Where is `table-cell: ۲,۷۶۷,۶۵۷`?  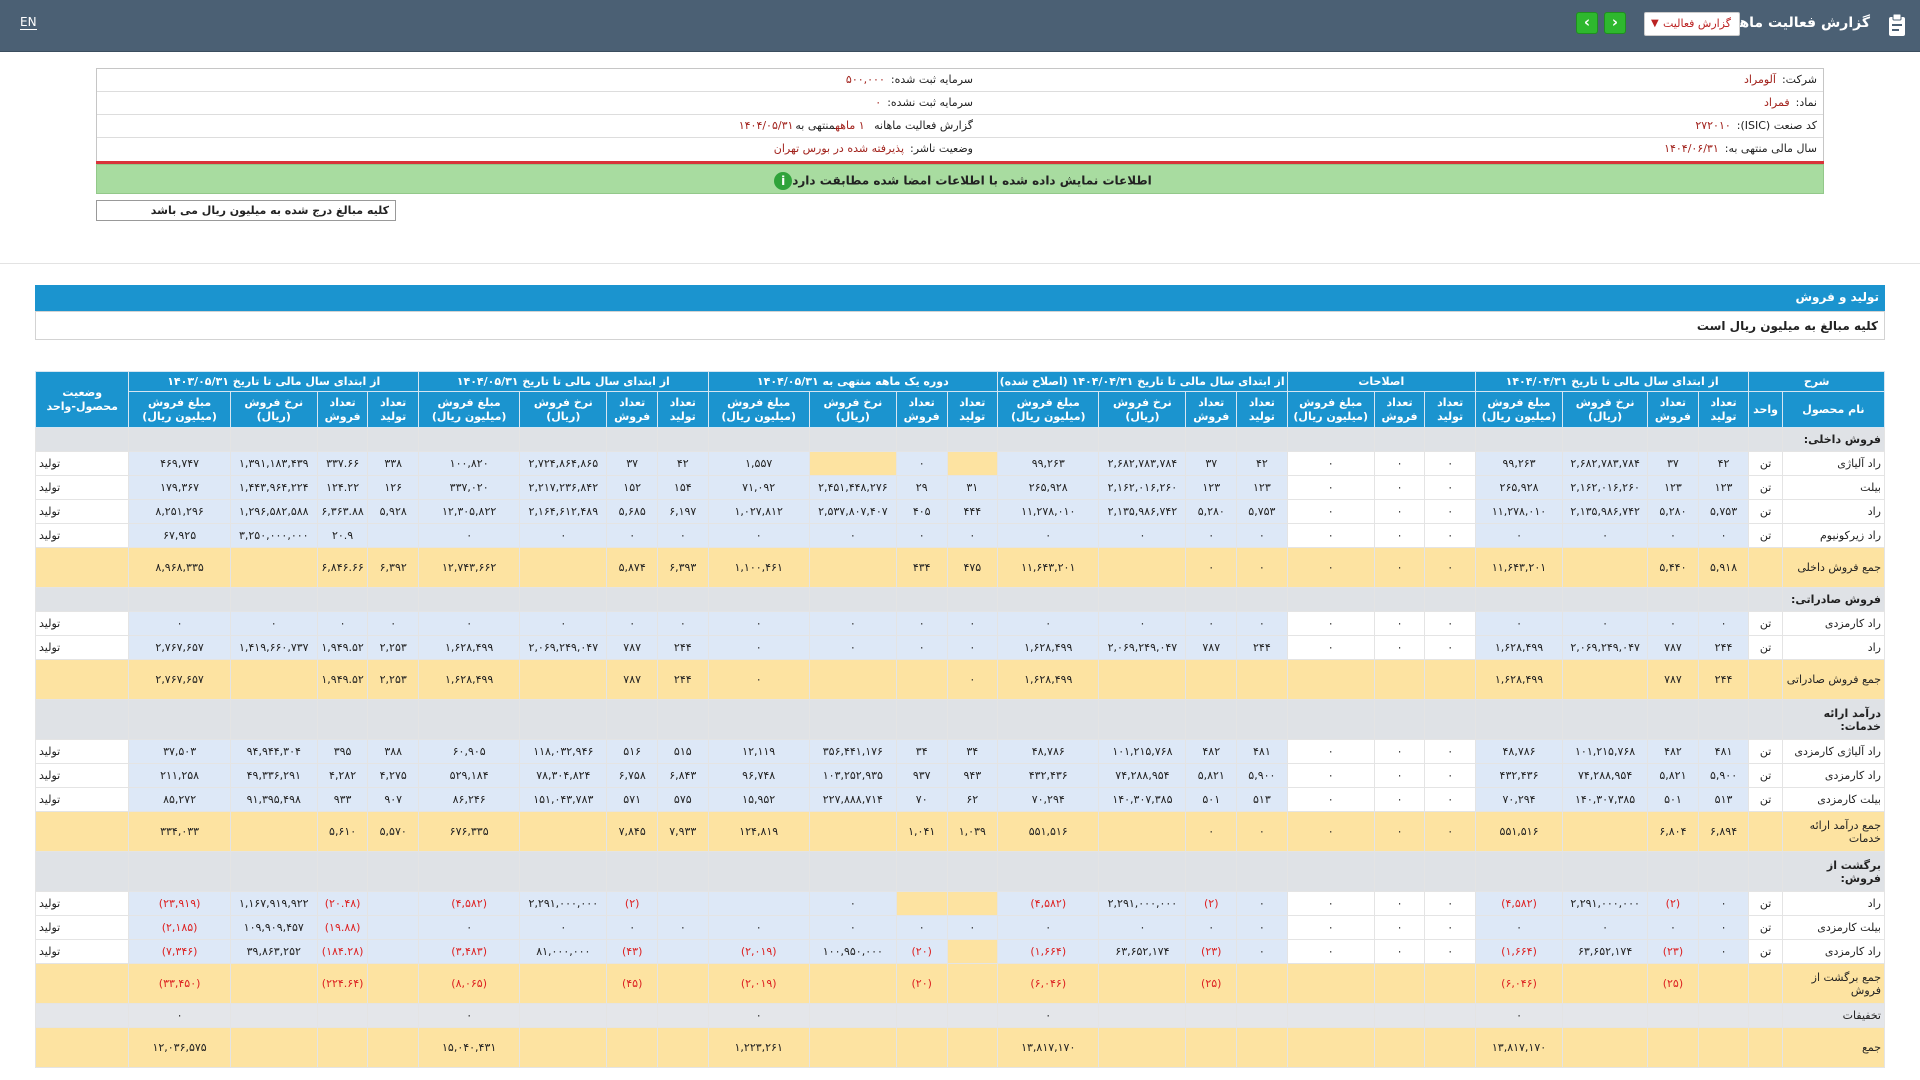 table-cell: ۲,۷۶۷,۶۵۷ is located at coordinates (179, 679).